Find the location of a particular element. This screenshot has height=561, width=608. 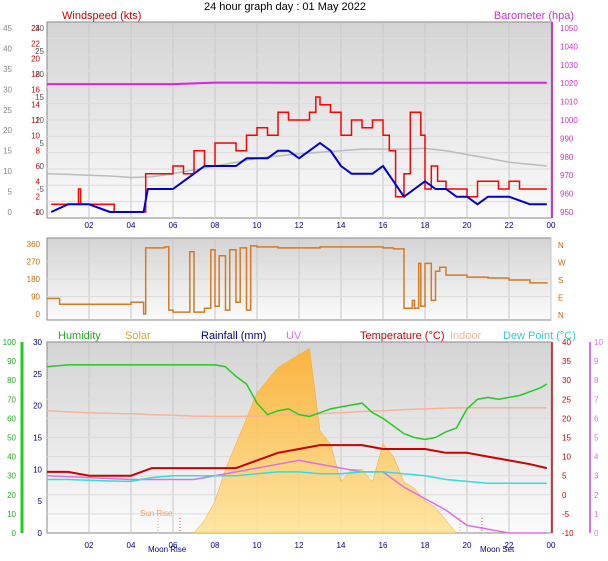

barometer-tick-7: 980 is located at coordinates (567, 157).